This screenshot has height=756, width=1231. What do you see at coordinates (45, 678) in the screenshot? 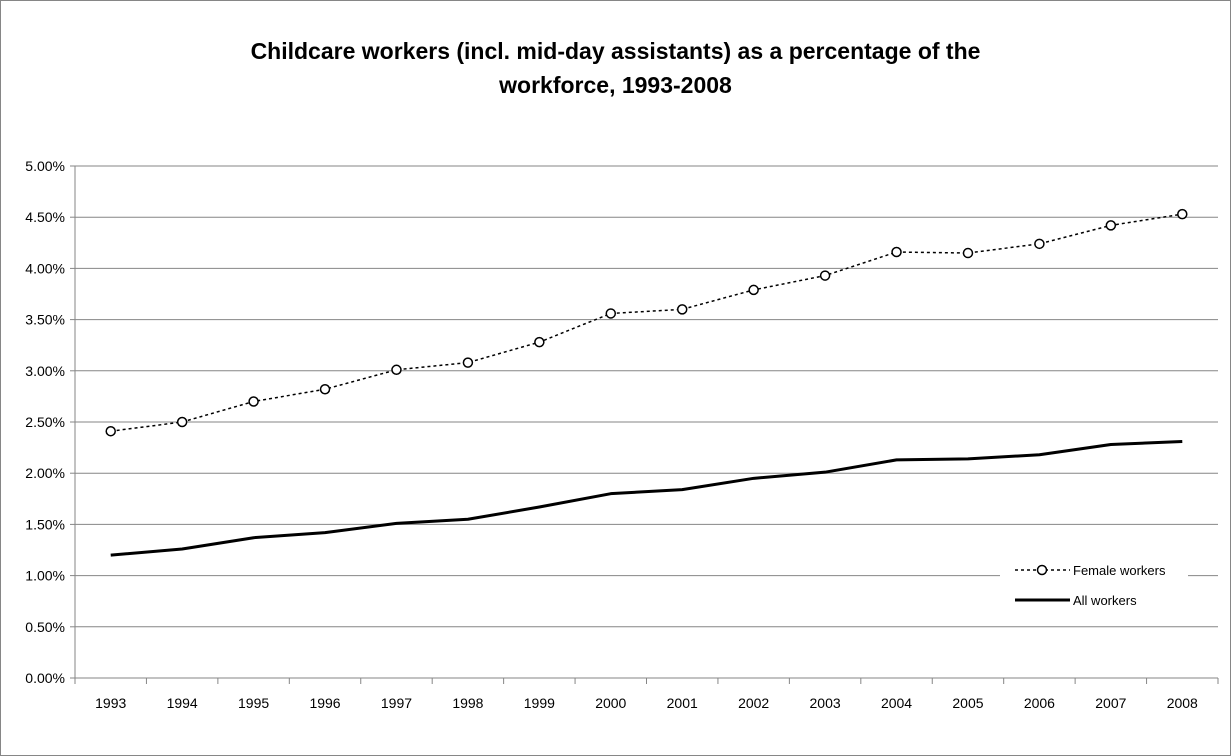
I see `y-tick-label: 0.00%` at bounding box center [45, 678].